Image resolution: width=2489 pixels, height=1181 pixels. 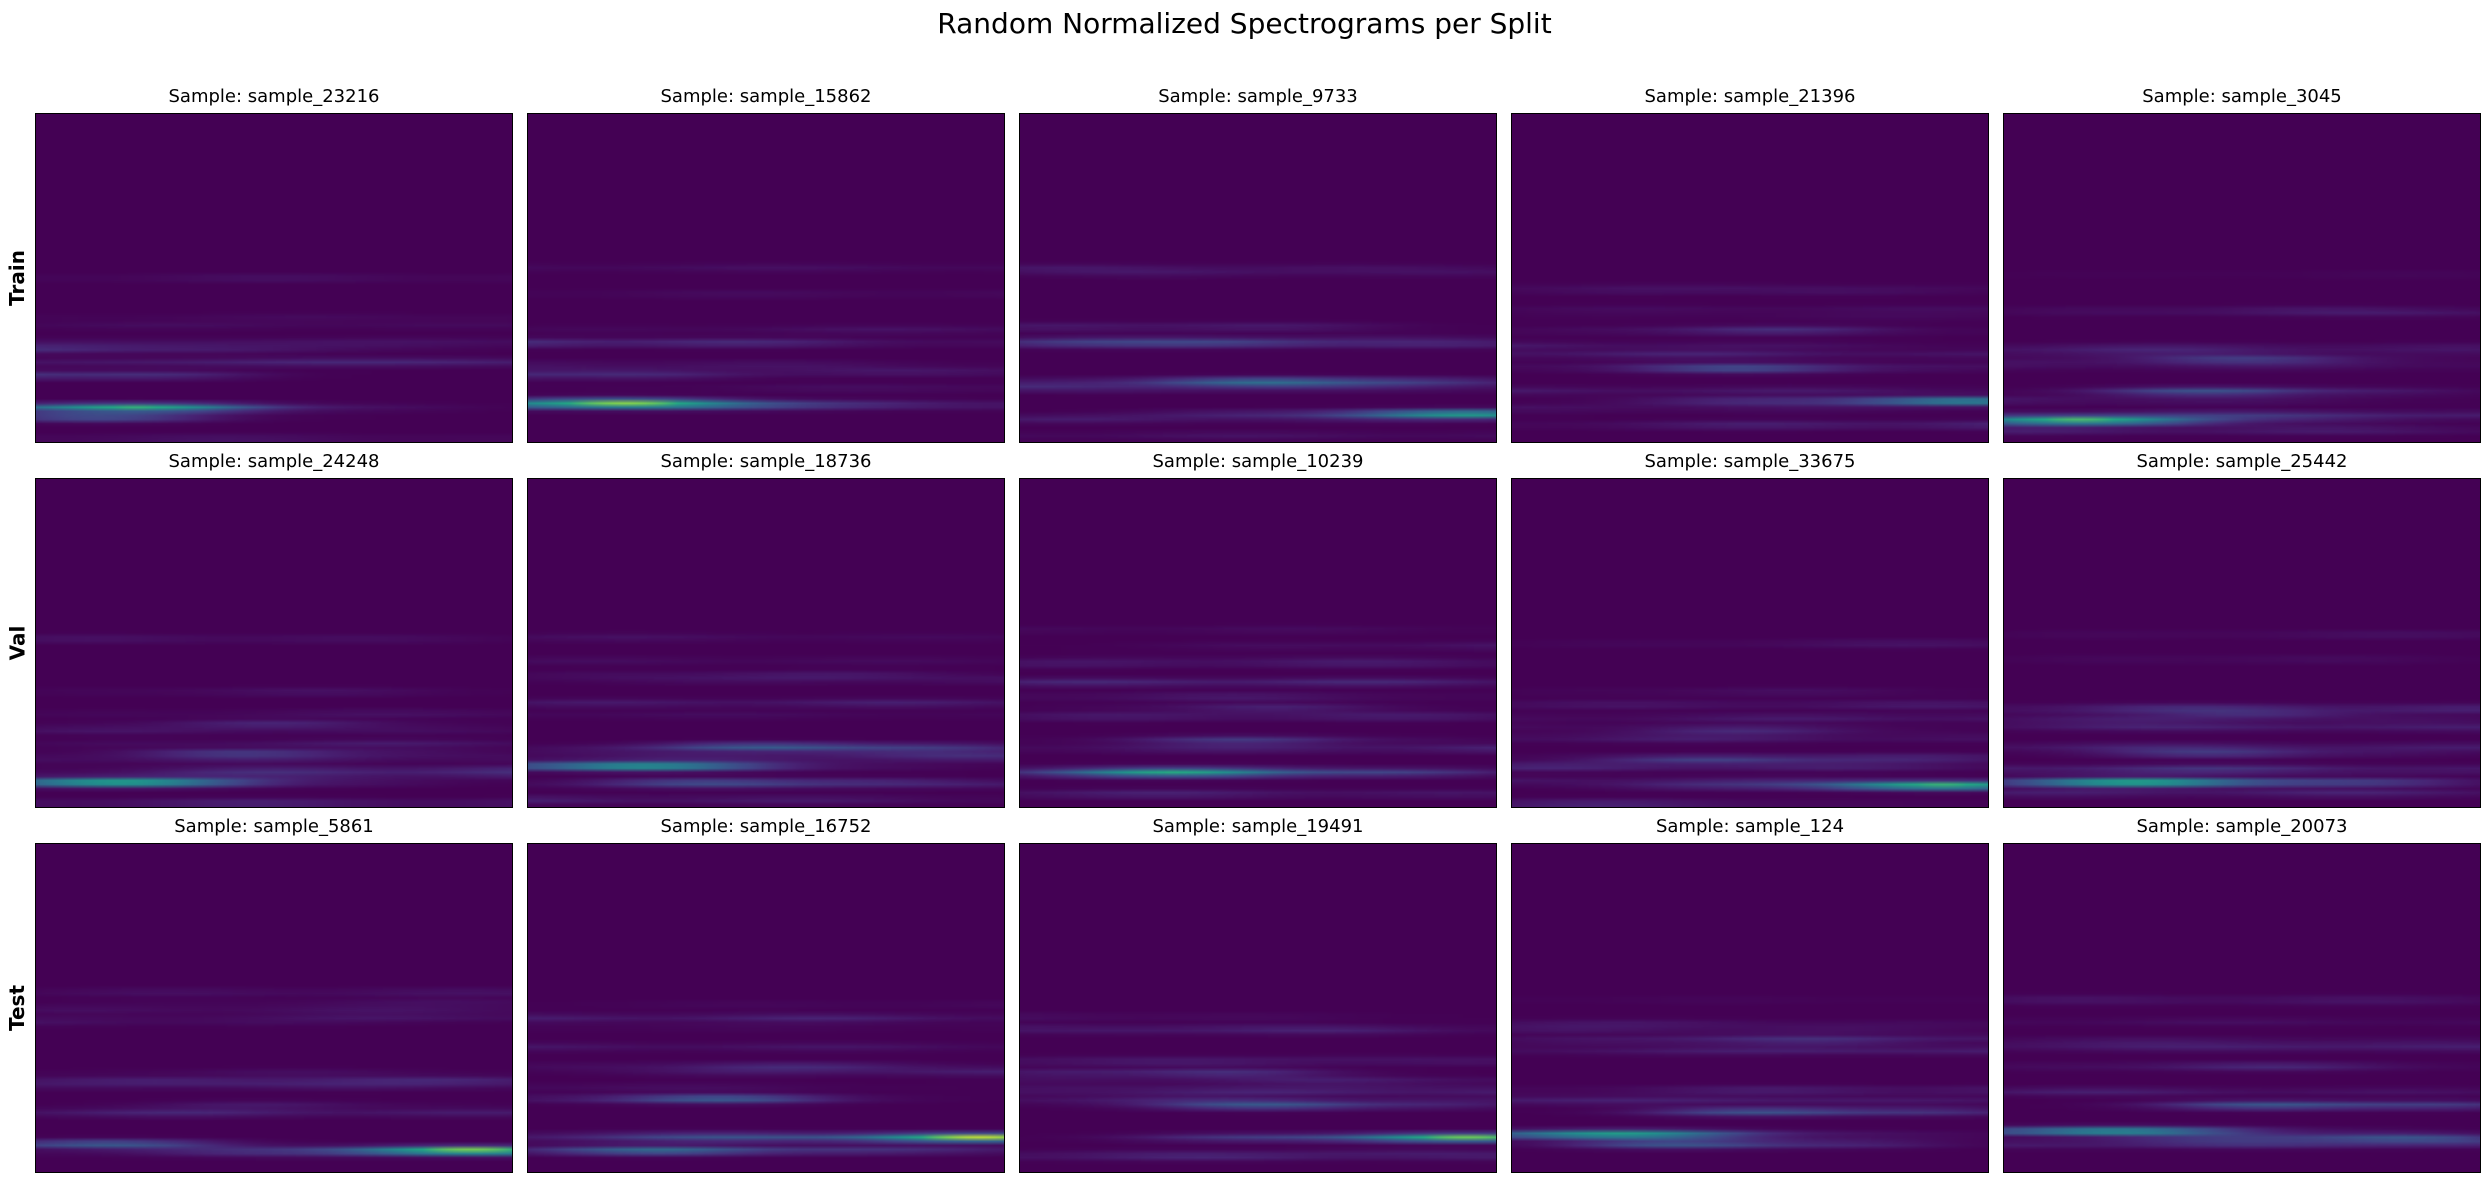 I want to click on panel-title: Sample: sample_124, so click(x=1750, y=826).